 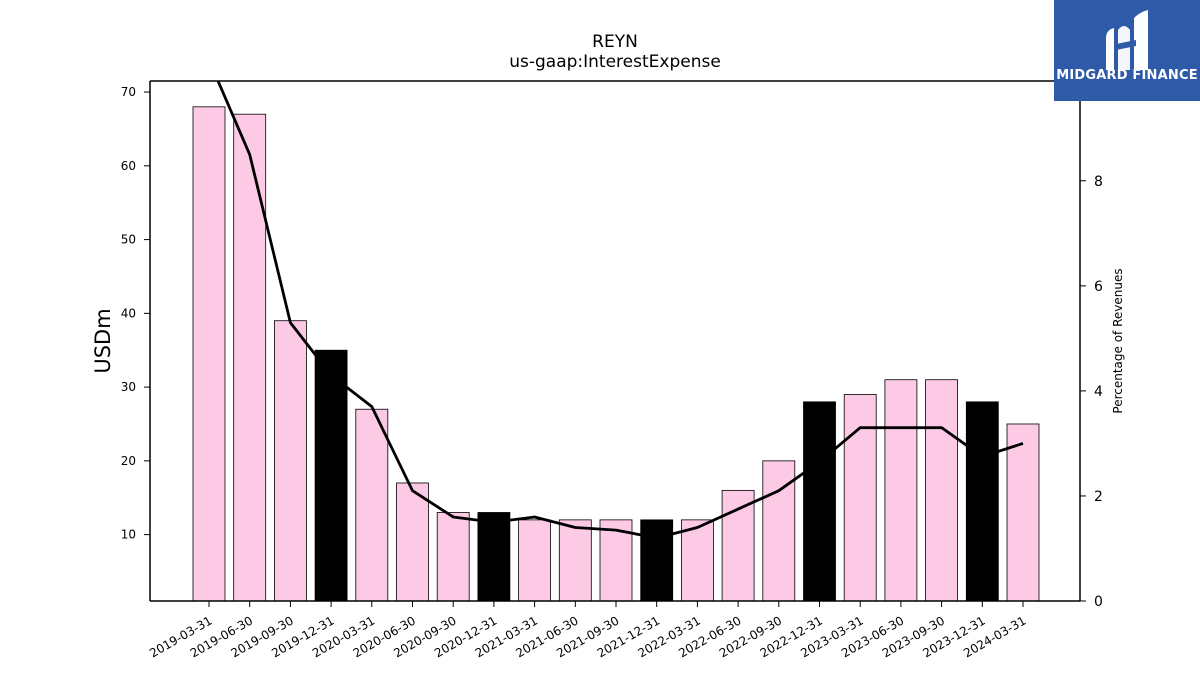 What do you see at coordinates (128, 313) in the screenshot?
I see `y-tick-label: 40` at bounding box center [128, 313].